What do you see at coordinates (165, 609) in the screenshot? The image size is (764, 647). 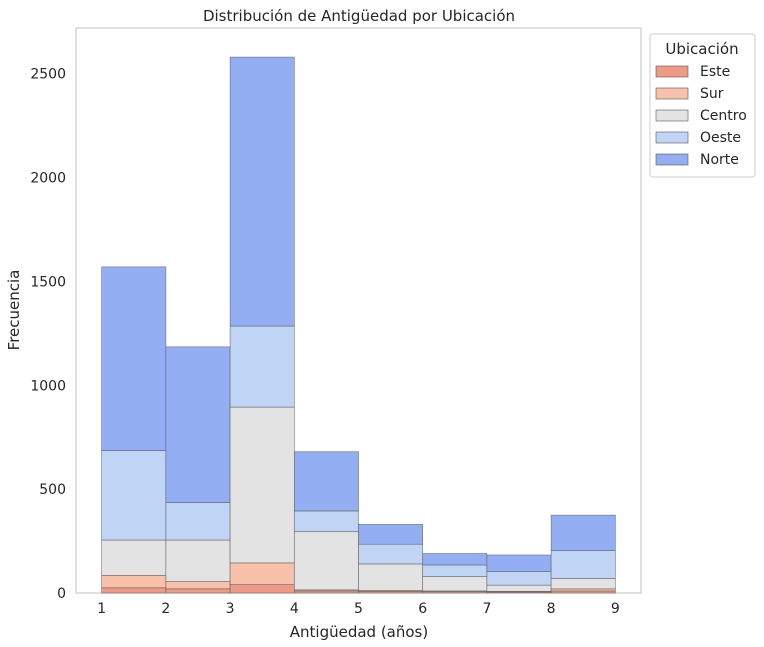 I see `x-tick-label: 2` at bounding box center [165, 609].